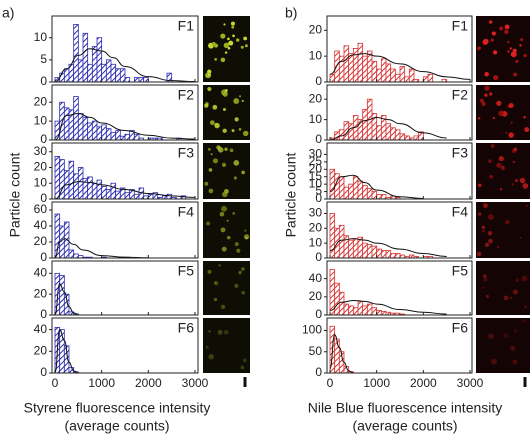 The image size is (530, 436). Describe the element at coordinates (148, 383) in the screenshot. I see `x-tick-label: 2000` at that location.